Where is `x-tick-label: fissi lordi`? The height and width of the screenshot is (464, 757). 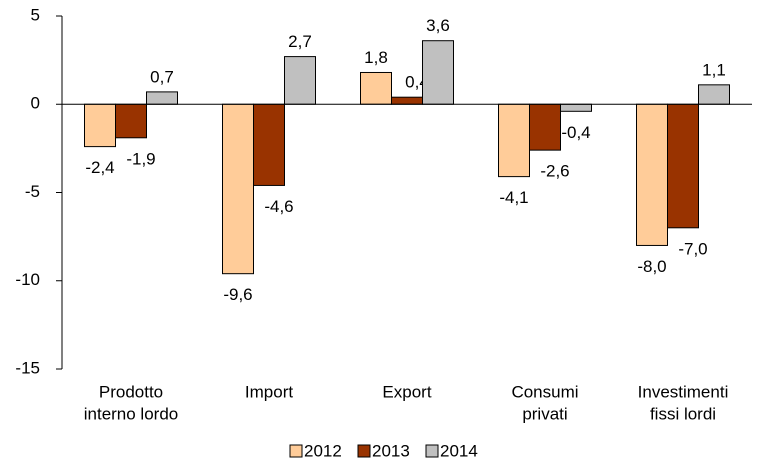 x-tick-label: fissi lordi is located at coordinates (683, 413).